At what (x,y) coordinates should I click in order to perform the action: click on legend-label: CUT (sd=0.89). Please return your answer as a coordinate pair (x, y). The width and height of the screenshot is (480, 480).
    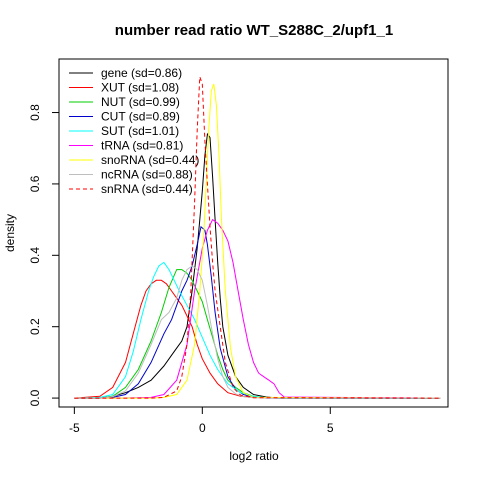
    Looking at the image, I should click on (140, 117).